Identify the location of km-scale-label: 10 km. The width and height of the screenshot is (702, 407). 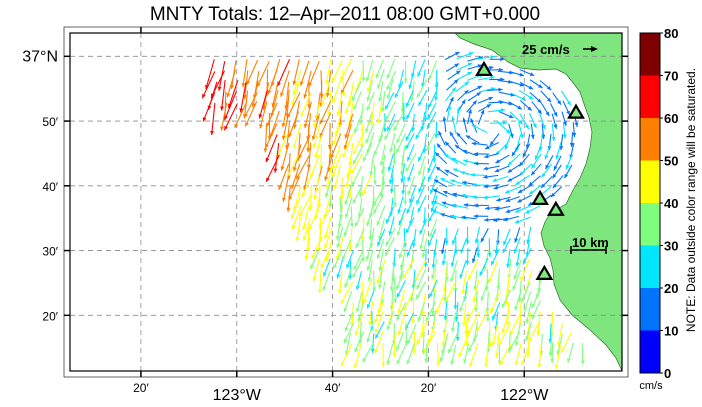
(590, 242).